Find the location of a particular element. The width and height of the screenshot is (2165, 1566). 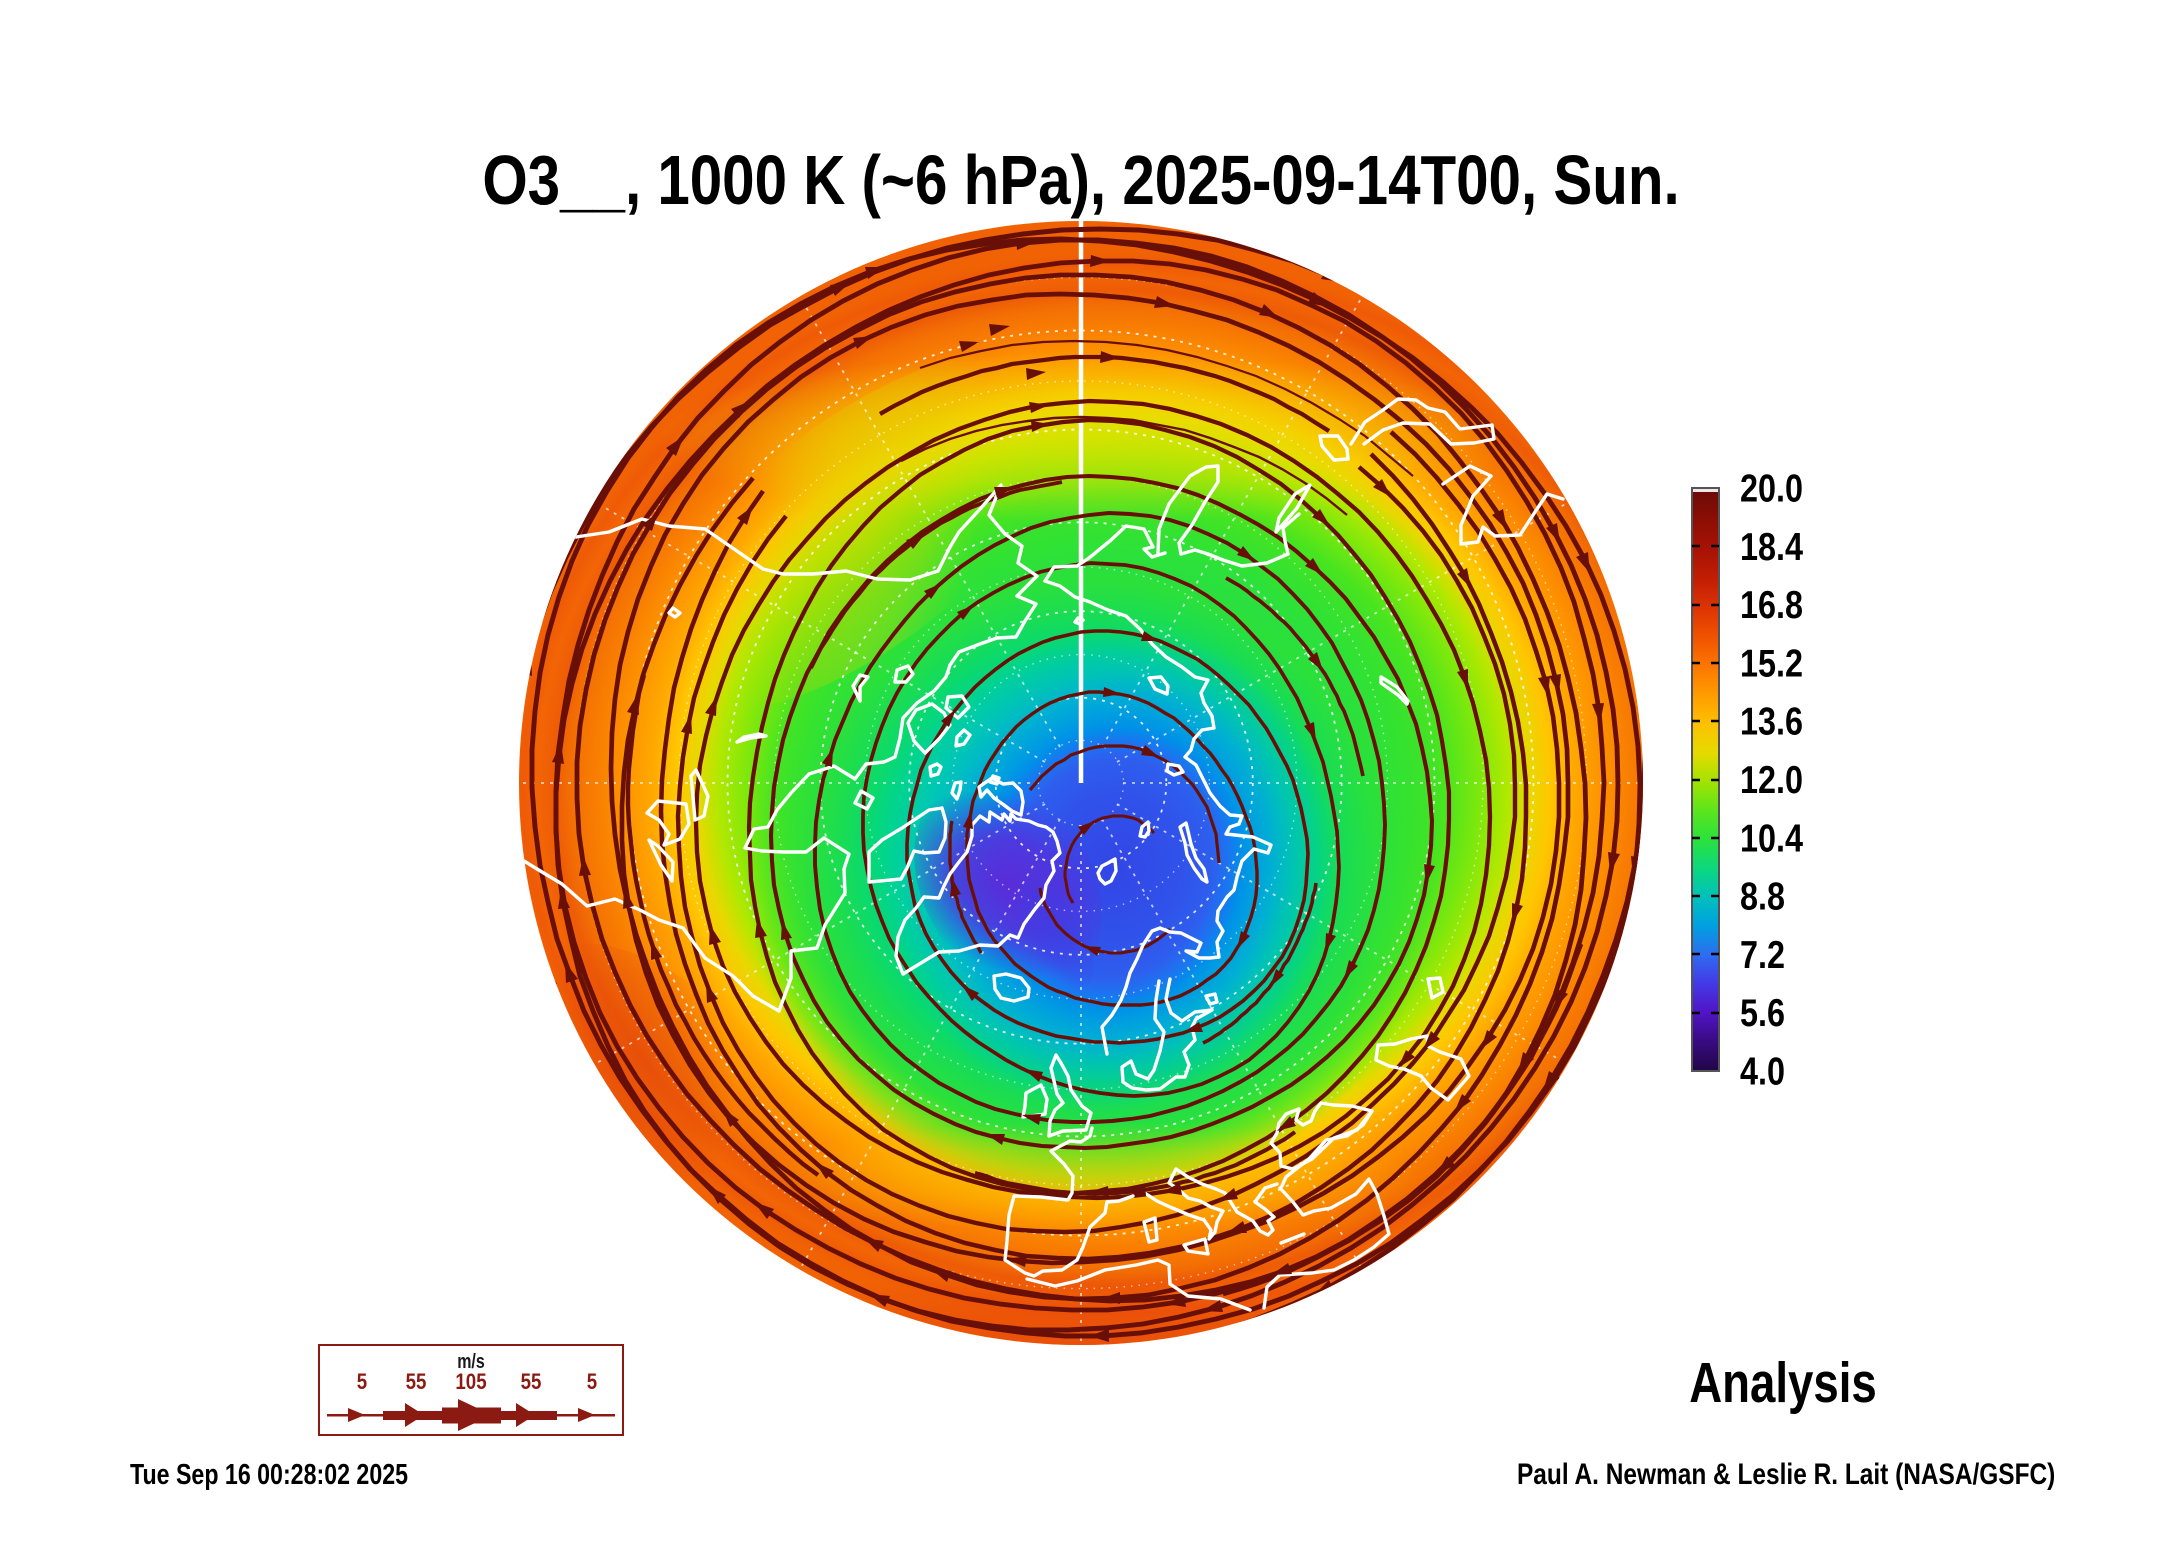

svg-text: 13.6 is located at coordinates (1771, 722).